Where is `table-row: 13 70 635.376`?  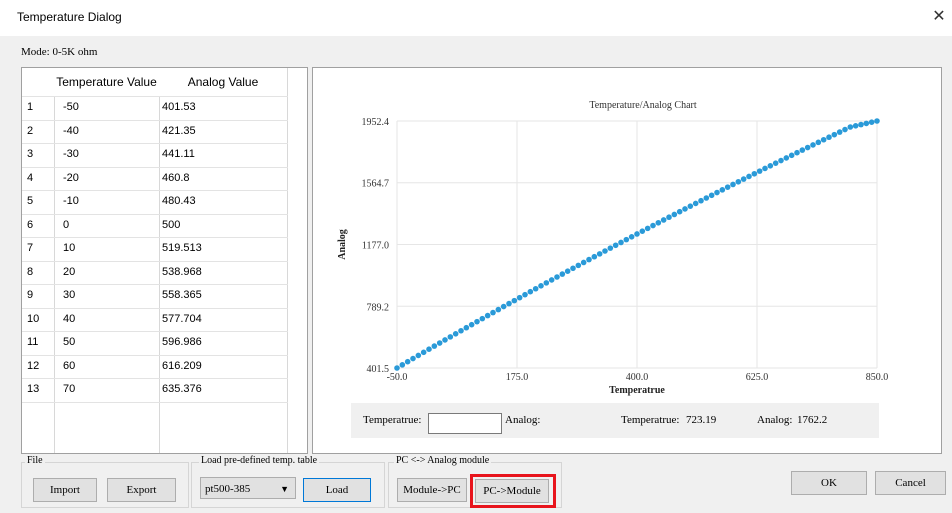
table-row: 13 70 635.376 is located at coordinates (154, 390).